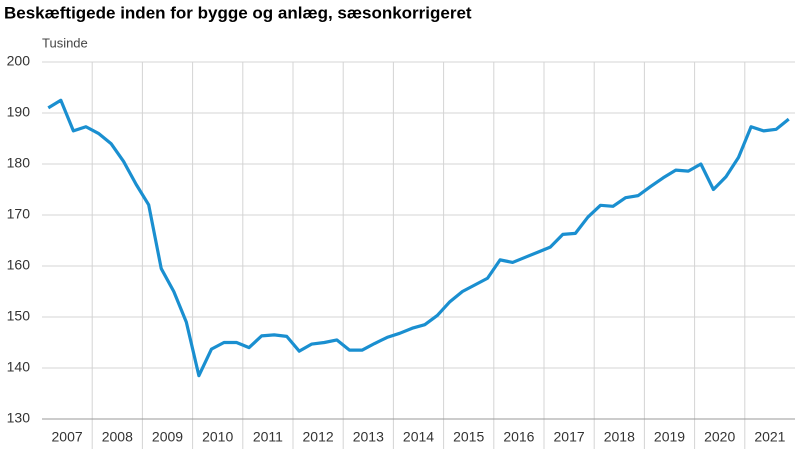 The width and height of the screenshot is (800, 457). What do you see at coordinates (19, 61) in the screenshot?
I see `y-tick-label: 200` at bounding box center [19, 61].